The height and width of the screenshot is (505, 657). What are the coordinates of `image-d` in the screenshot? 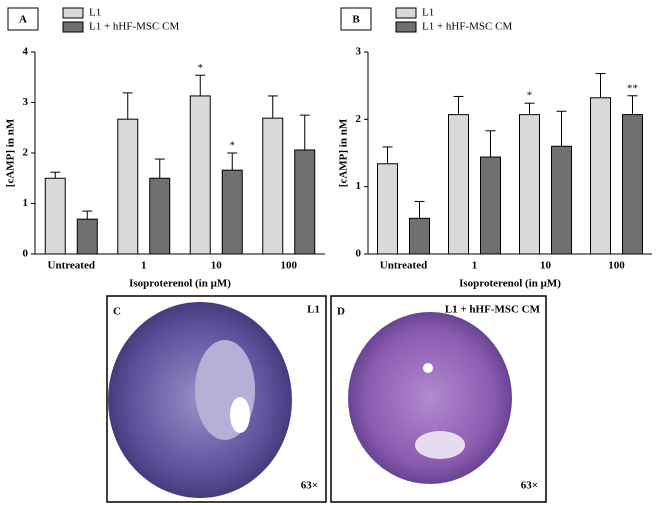 It's located at (438, 399).